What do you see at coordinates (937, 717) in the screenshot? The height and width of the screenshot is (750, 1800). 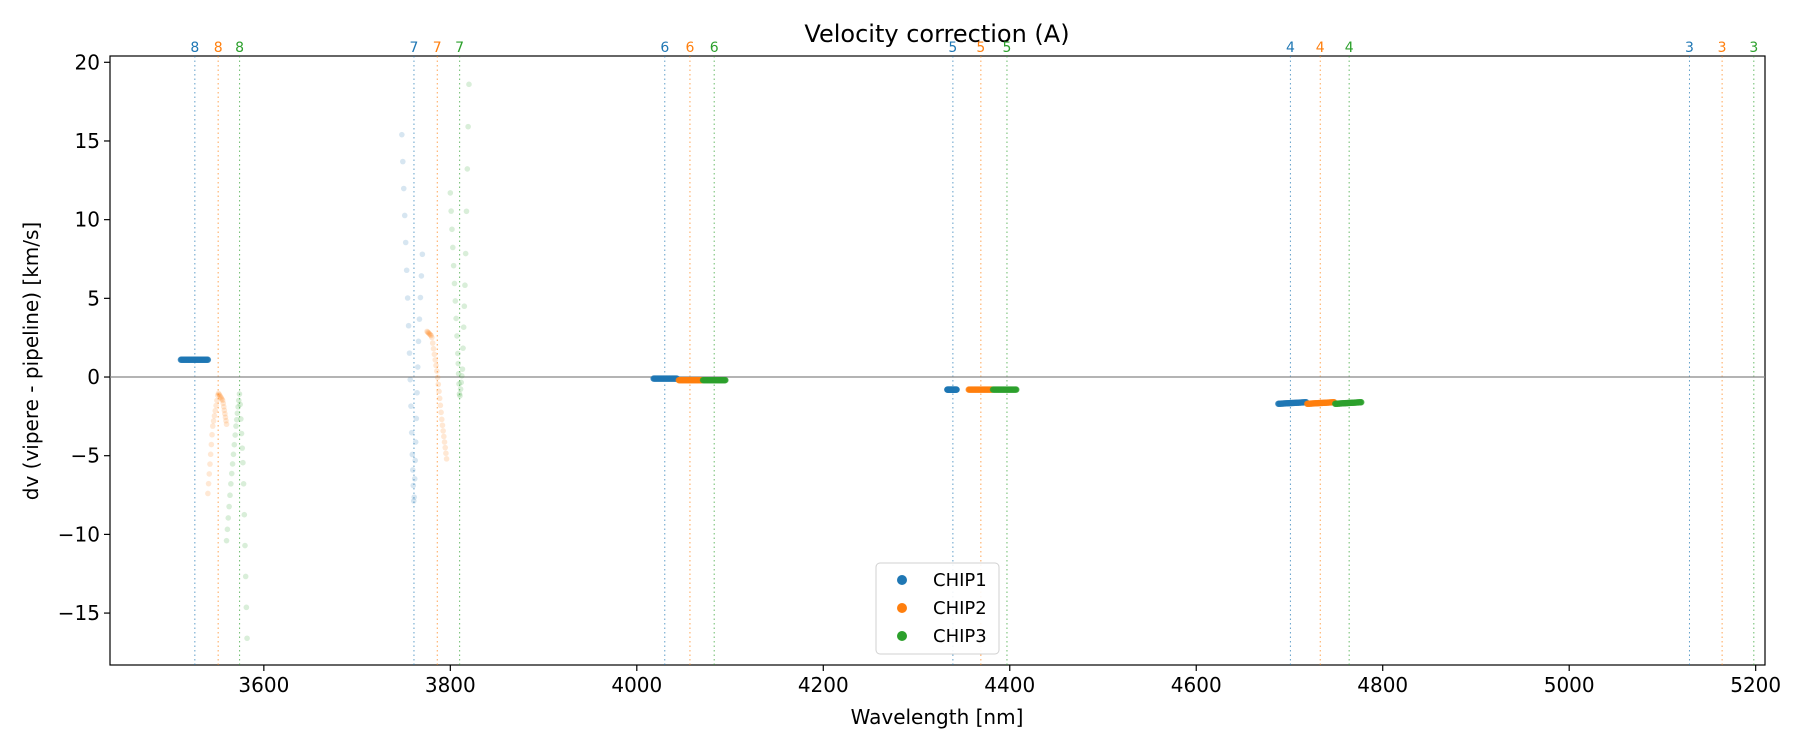 I see `x-axis-label: Wavelength [nm]` at bounding box center [937, 717].